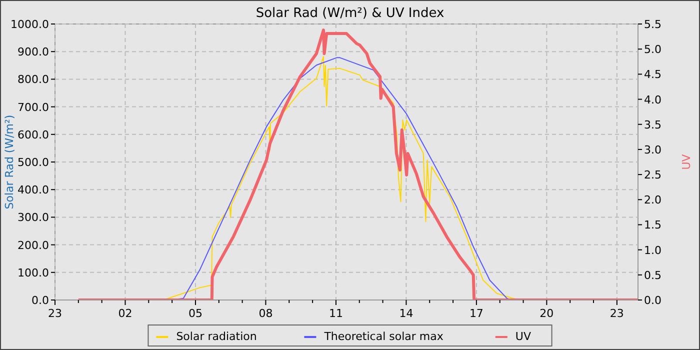 Image resolution: width=700 pixels, height=350 pixels. Describe the element at coordinates (33, 52) in the screenshot. I see `y-tick-label: 900.0` at that location.